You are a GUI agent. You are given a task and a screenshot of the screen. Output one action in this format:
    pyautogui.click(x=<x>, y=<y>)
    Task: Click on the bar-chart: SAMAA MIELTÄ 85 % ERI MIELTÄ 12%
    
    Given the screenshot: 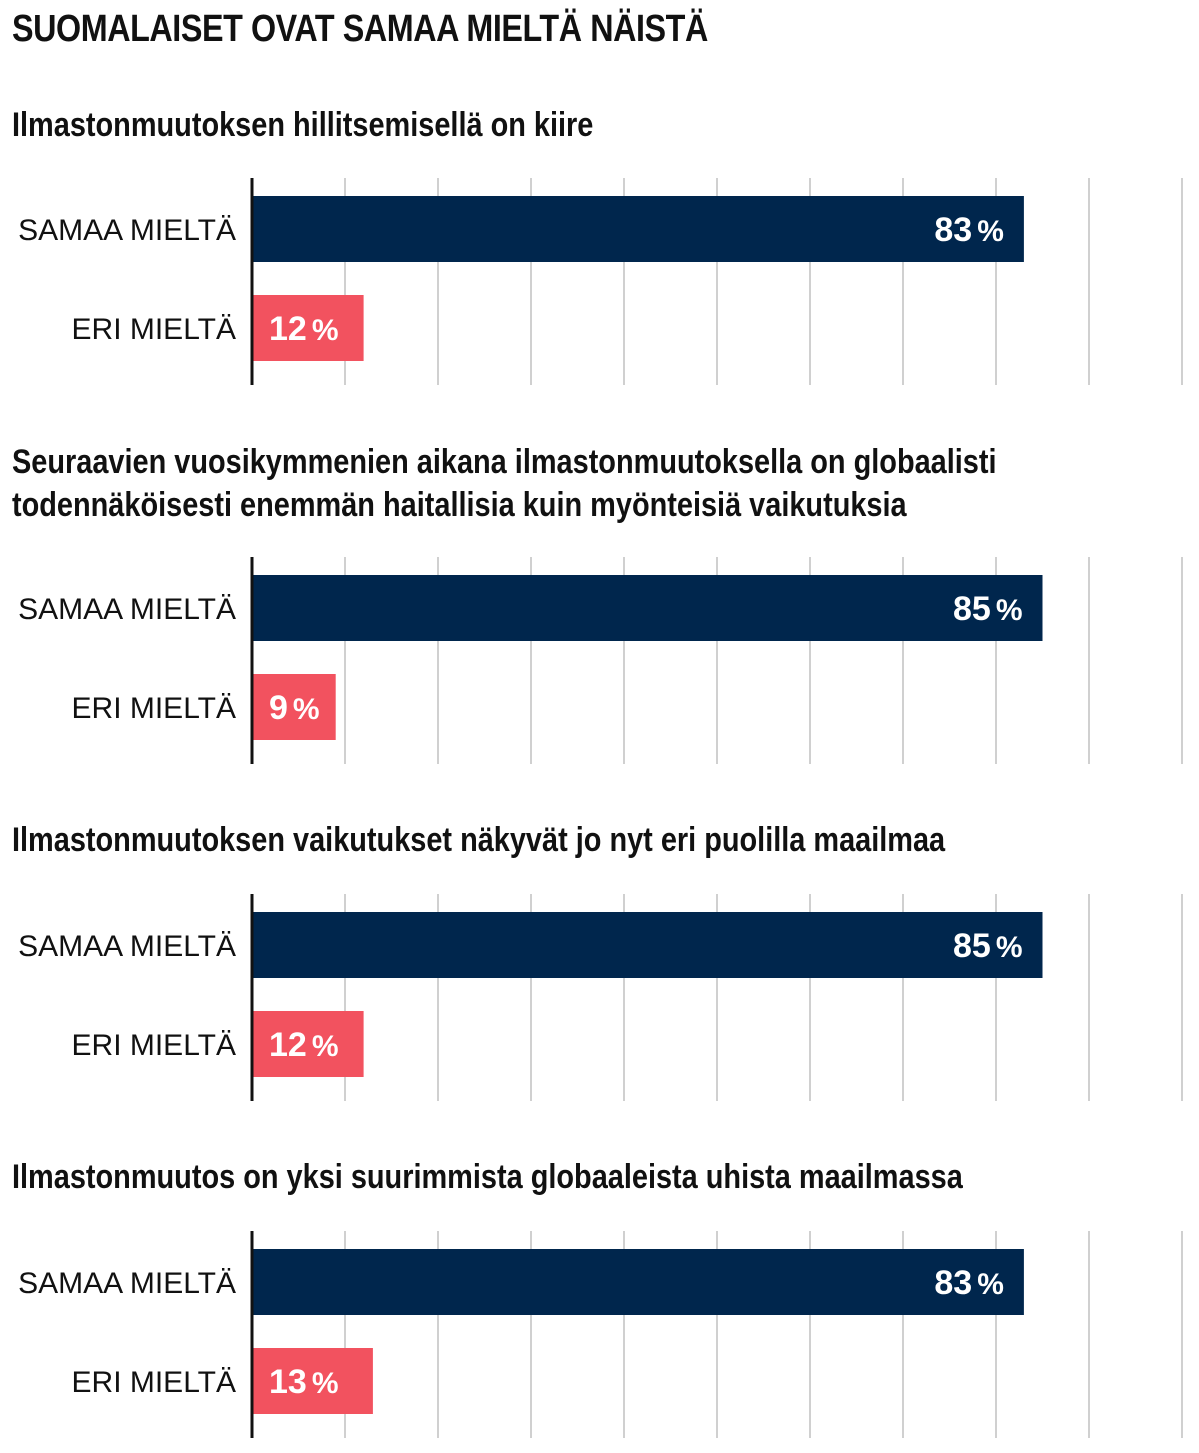 What is the action you would take?
    pyautogui.click(x=600, y=997)
    